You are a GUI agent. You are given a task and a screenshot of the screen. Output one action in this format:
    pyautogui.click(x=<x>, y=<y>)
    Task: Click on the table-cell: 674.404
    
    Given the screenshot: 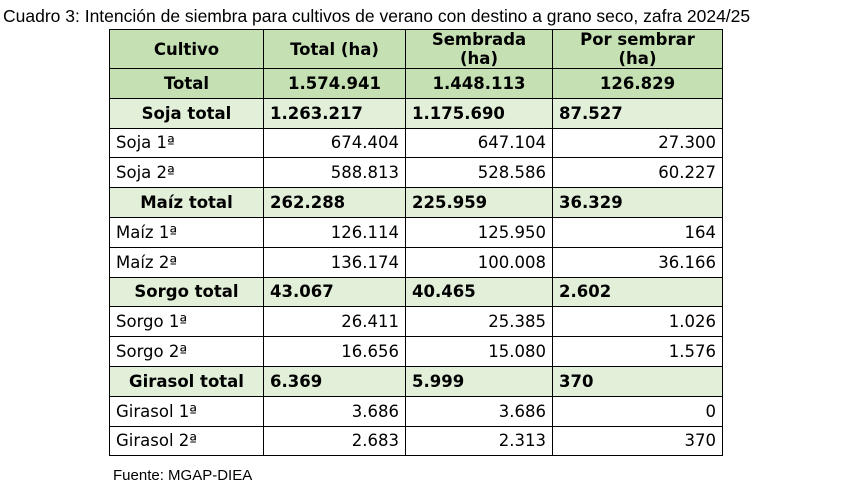 What is the action you would take?
    pyautogui.click(x=334, y=143)
    